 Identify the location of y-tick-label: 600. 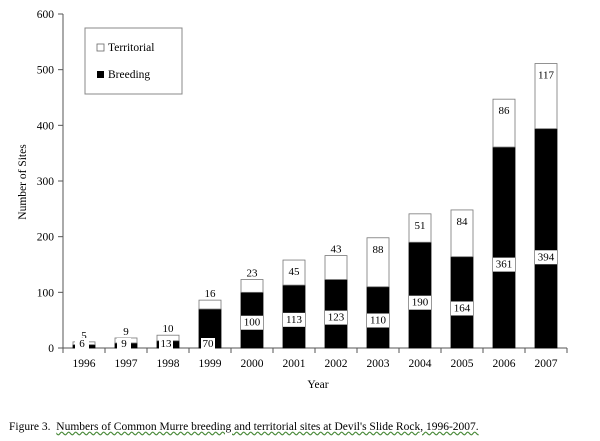
(46, 15).